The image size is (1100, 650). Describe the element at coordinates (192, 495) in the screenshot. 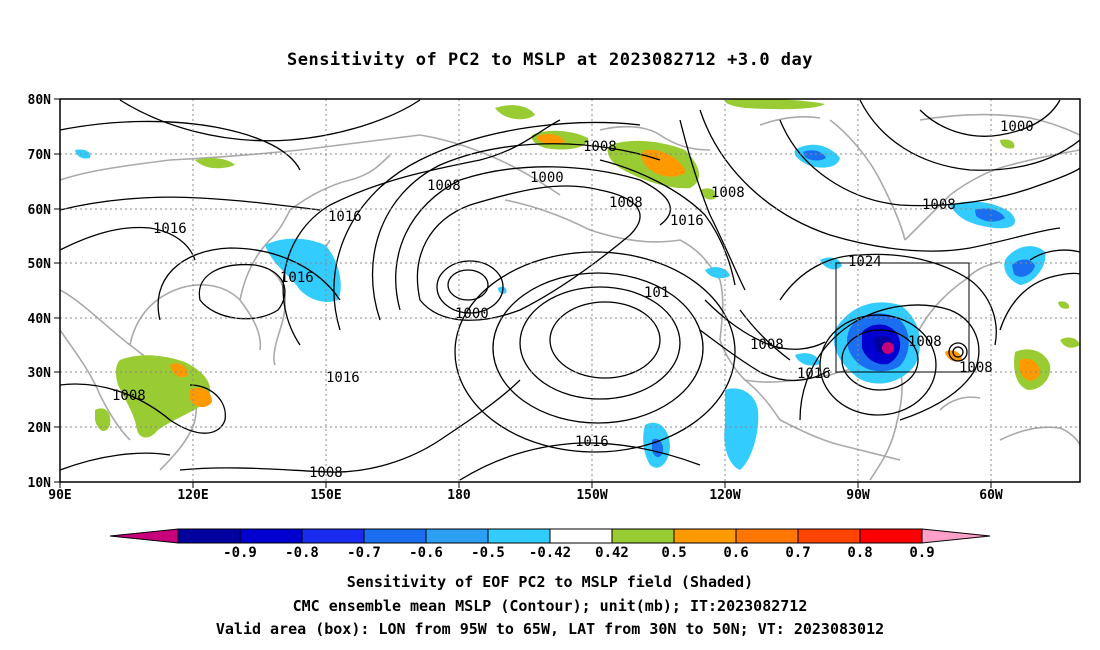

I see `lon-label: 120E` at that location.